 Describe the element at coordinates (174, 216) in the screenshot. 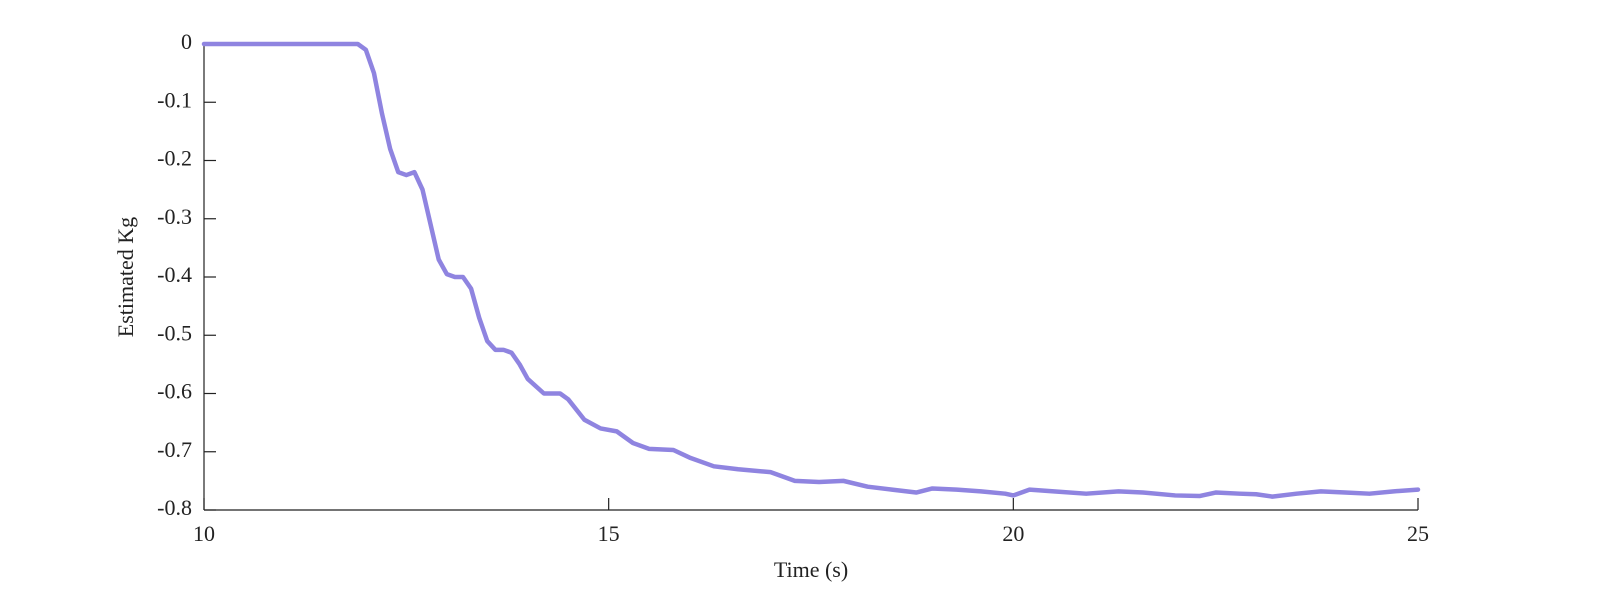

I see `y-tick-label: -0.3` at that location.